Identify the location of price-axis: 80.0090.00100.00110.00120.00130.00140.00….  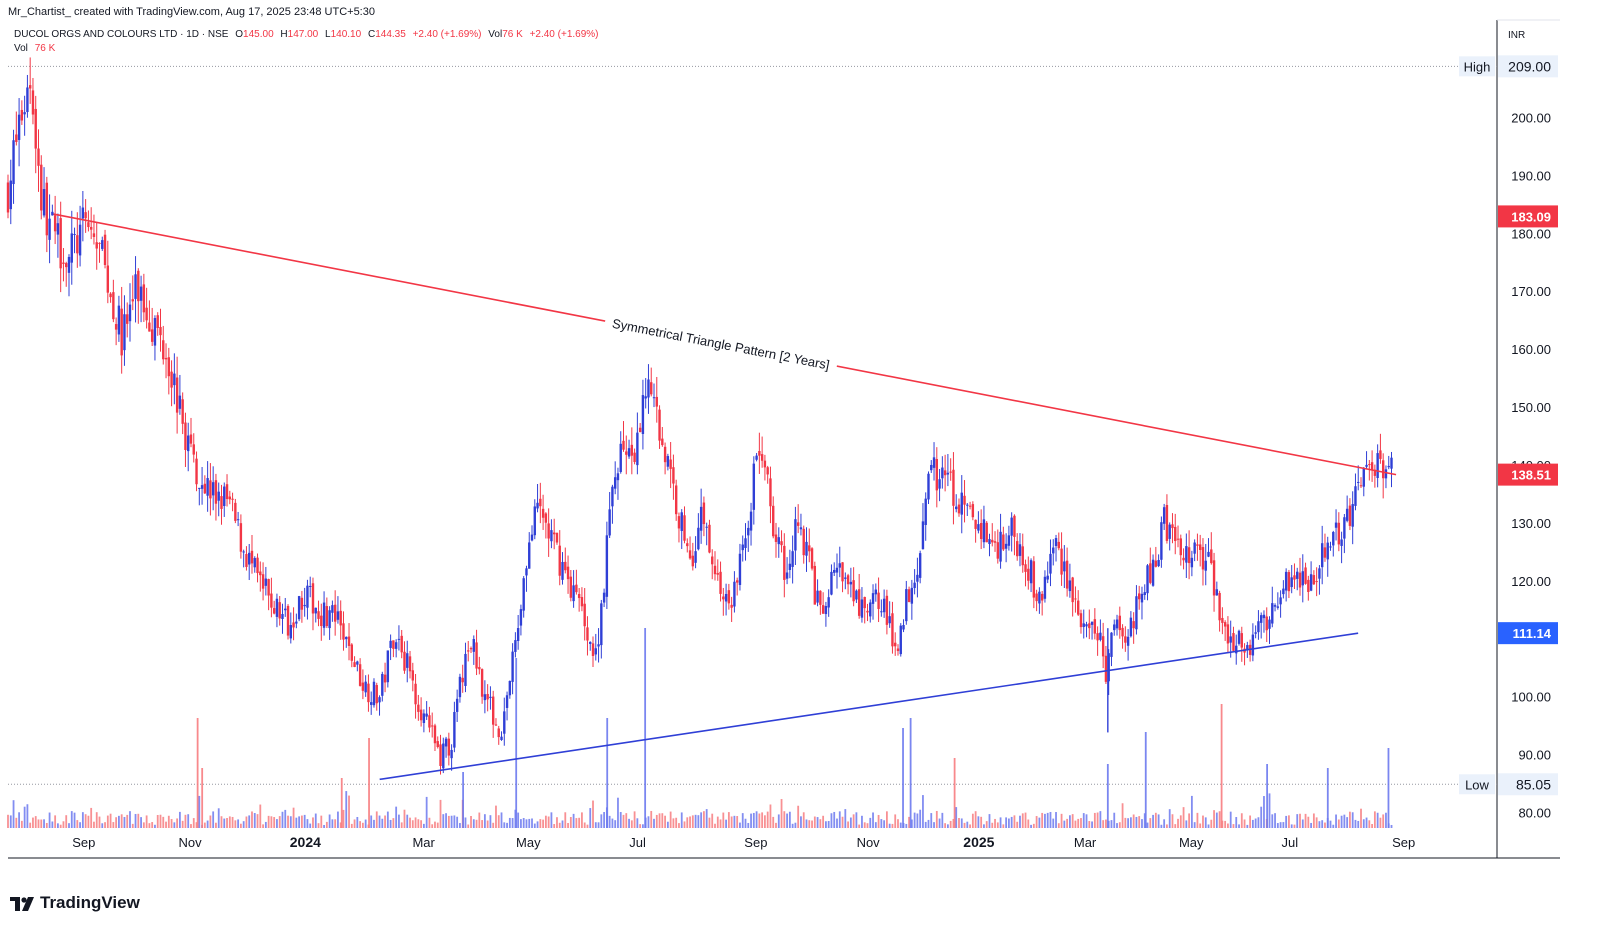
(1529, 425).